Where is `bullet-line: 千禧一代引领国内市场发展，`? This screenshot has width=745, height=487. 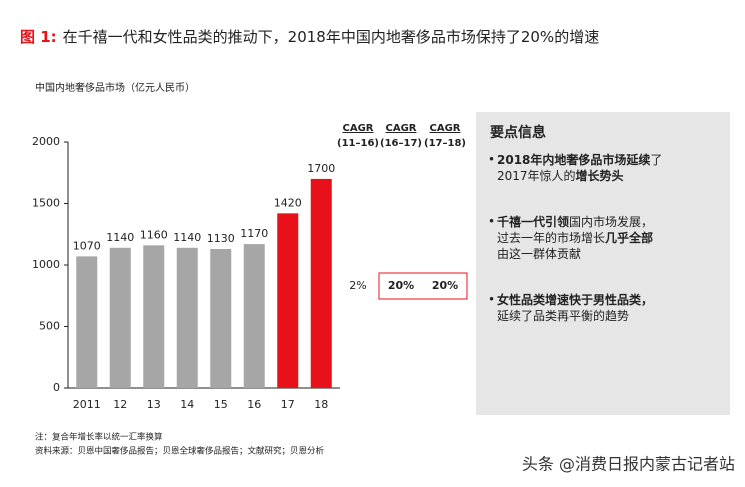
bullet-line: 千禧一代引领国内市场发展， is located at coordinates (575, 221).